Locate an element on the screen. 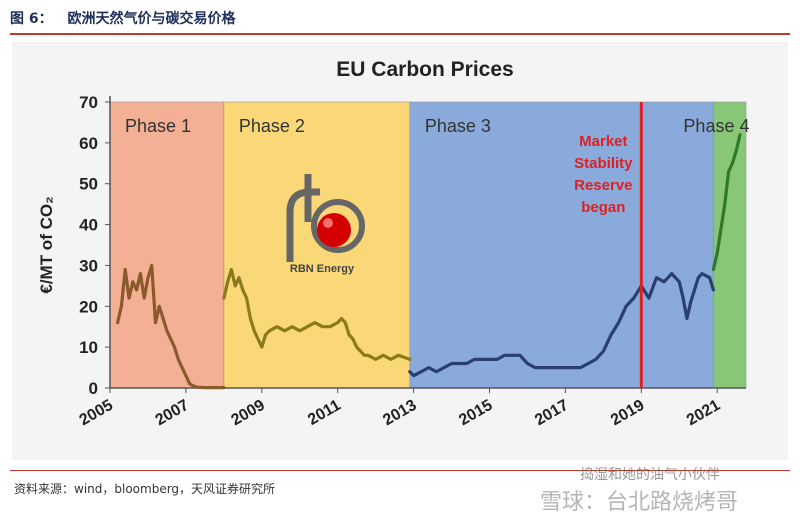  y-tick-label: 40 is located at coordinates (88, 225).